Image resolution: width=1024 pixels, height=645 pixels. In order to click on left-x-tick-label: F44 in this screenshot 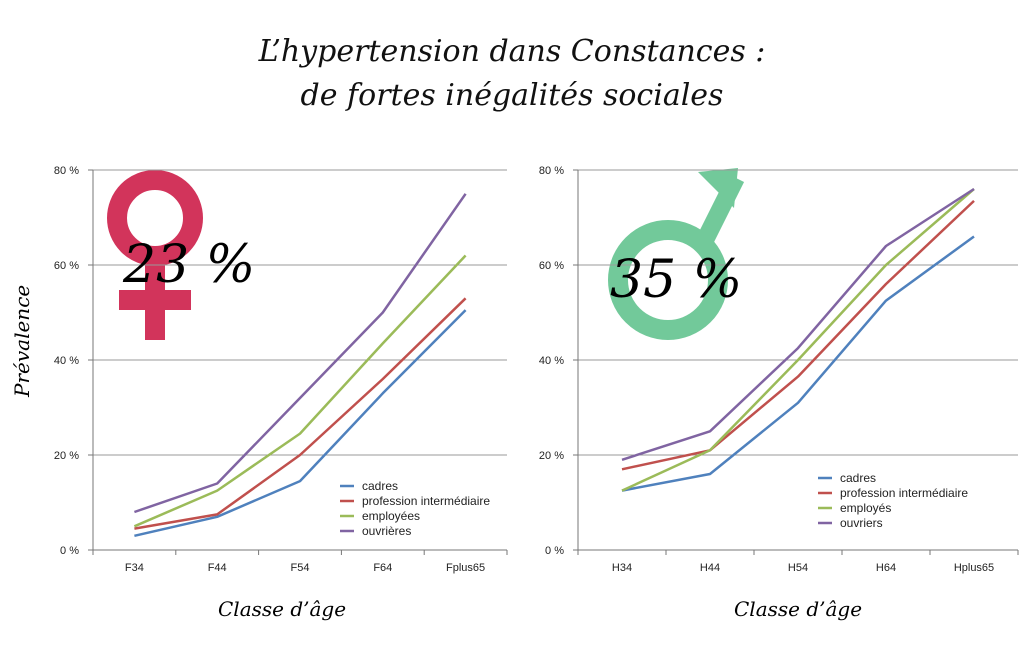, I will do `click(217, 568)`.